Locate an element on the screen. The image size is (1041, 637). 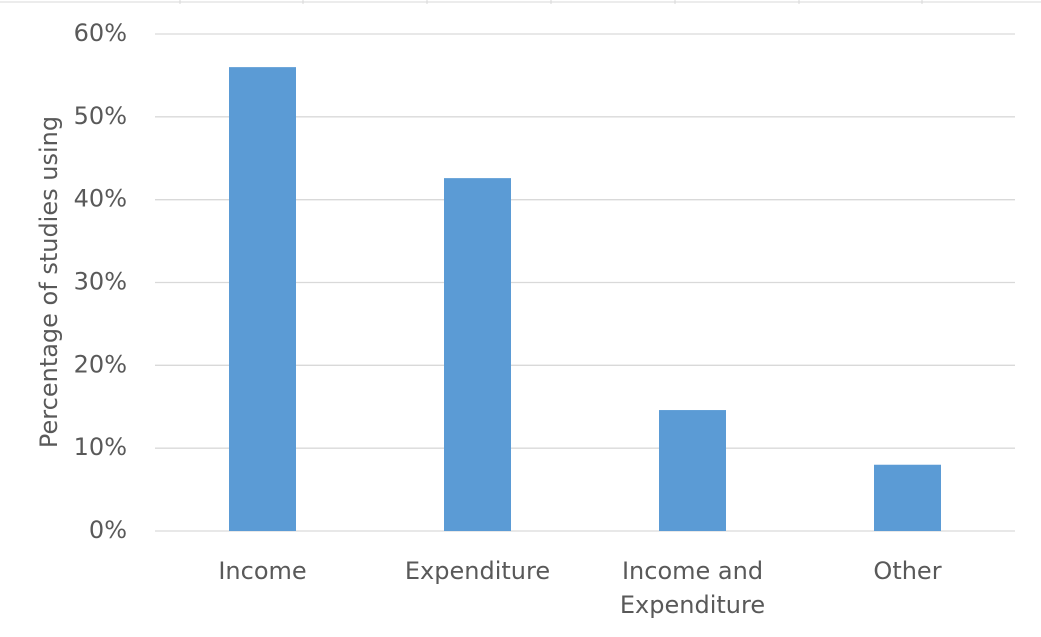
x-tick-label: Other is located at coordinates (907, 571).